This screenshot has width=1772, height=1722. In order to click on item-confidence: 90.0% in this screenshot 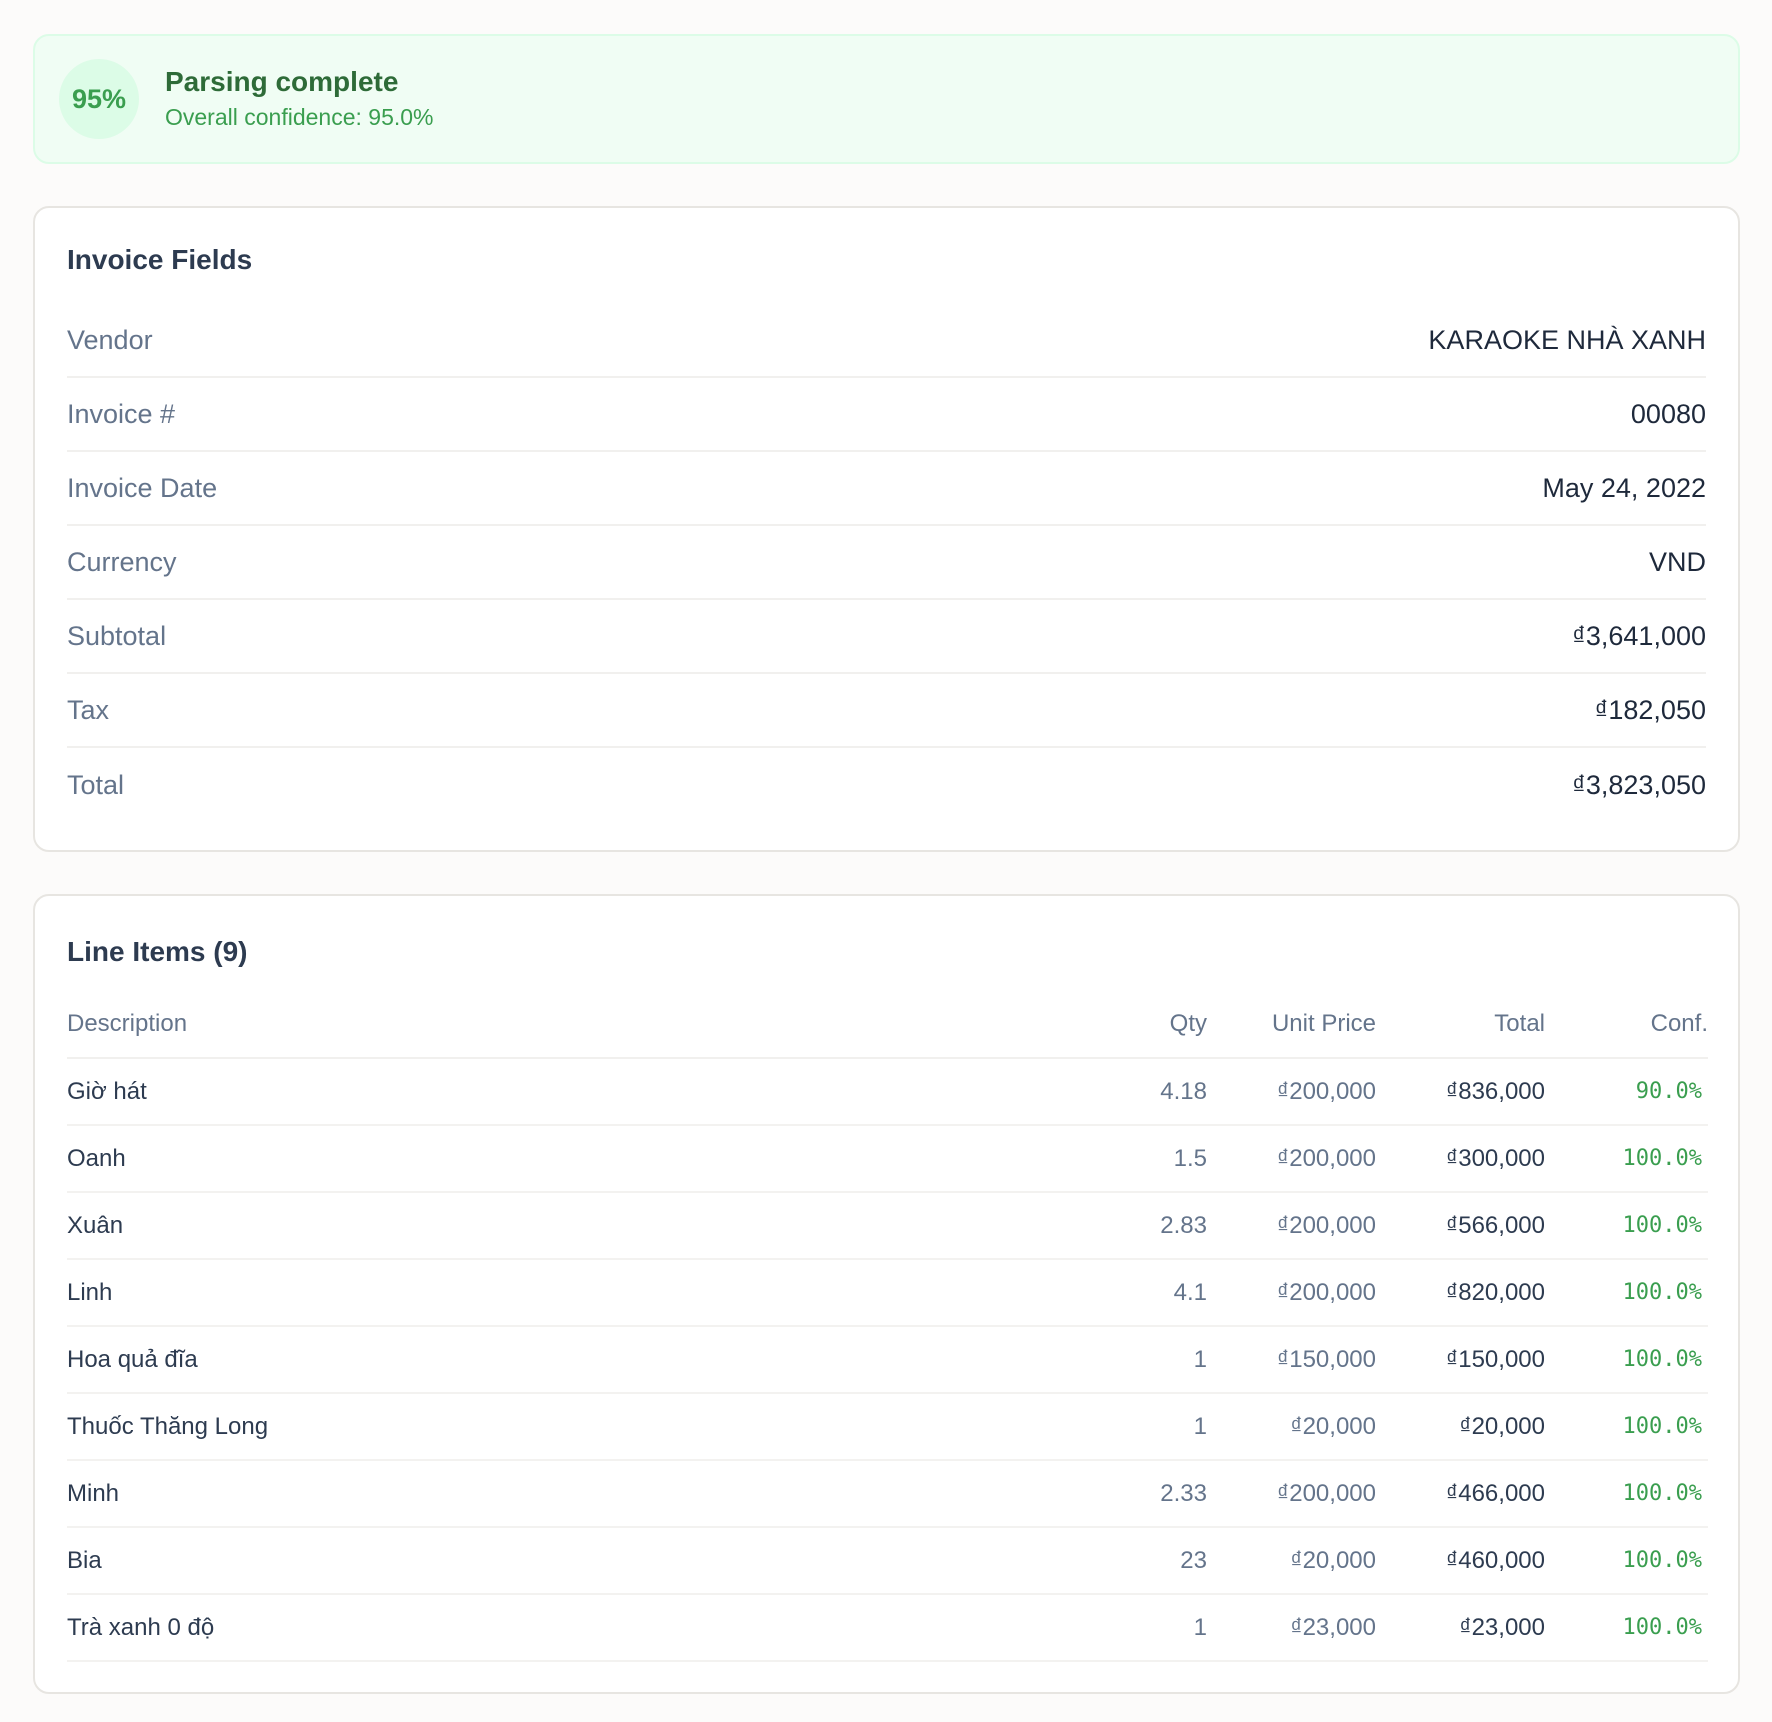, I will do `click(1626, 1092)`.